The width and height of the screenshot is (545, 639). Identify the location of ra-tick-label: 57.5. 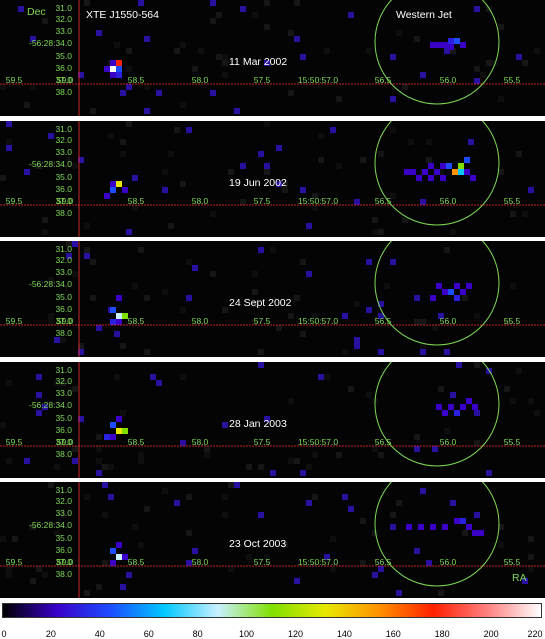
(262, 201).